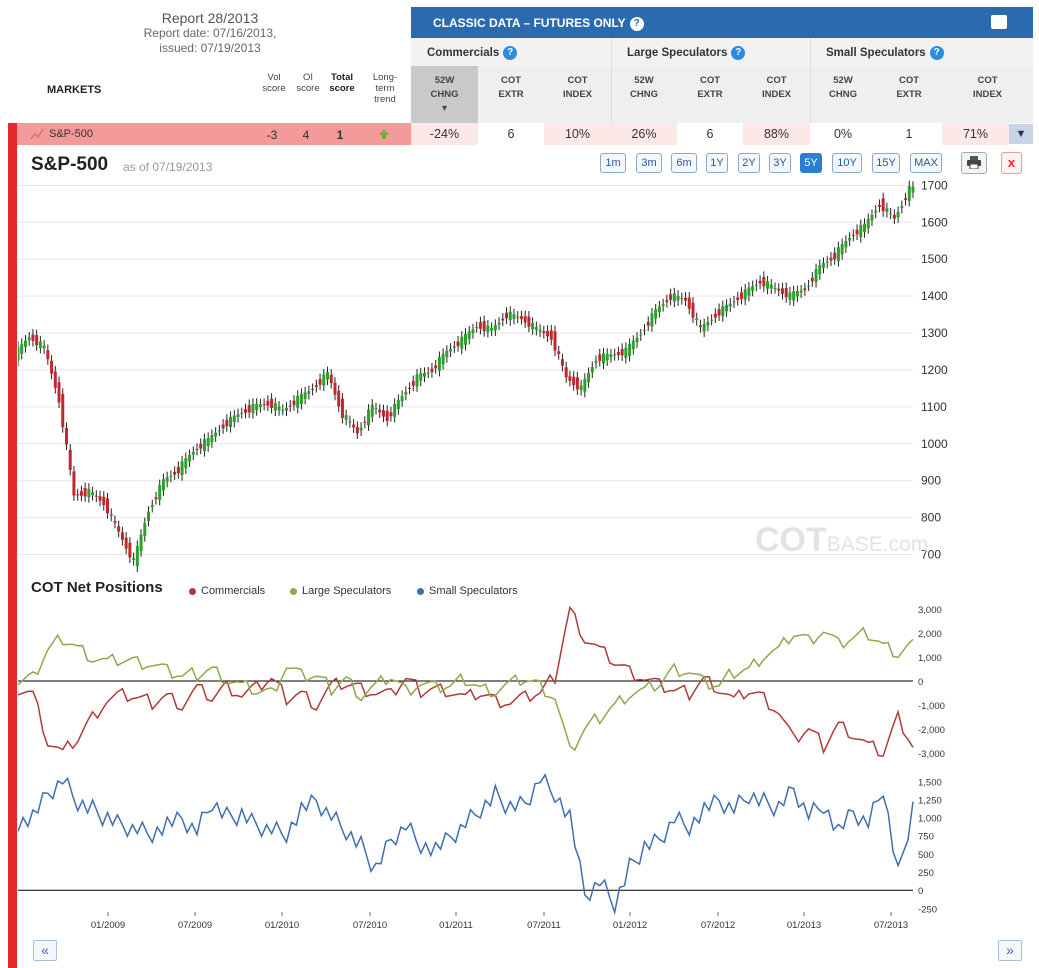 This screenshot has width=1039, height=968. Describe the element at coordinates (811, 163) in the screenshot. I see `range-button-5Y: 5Y` at that location.